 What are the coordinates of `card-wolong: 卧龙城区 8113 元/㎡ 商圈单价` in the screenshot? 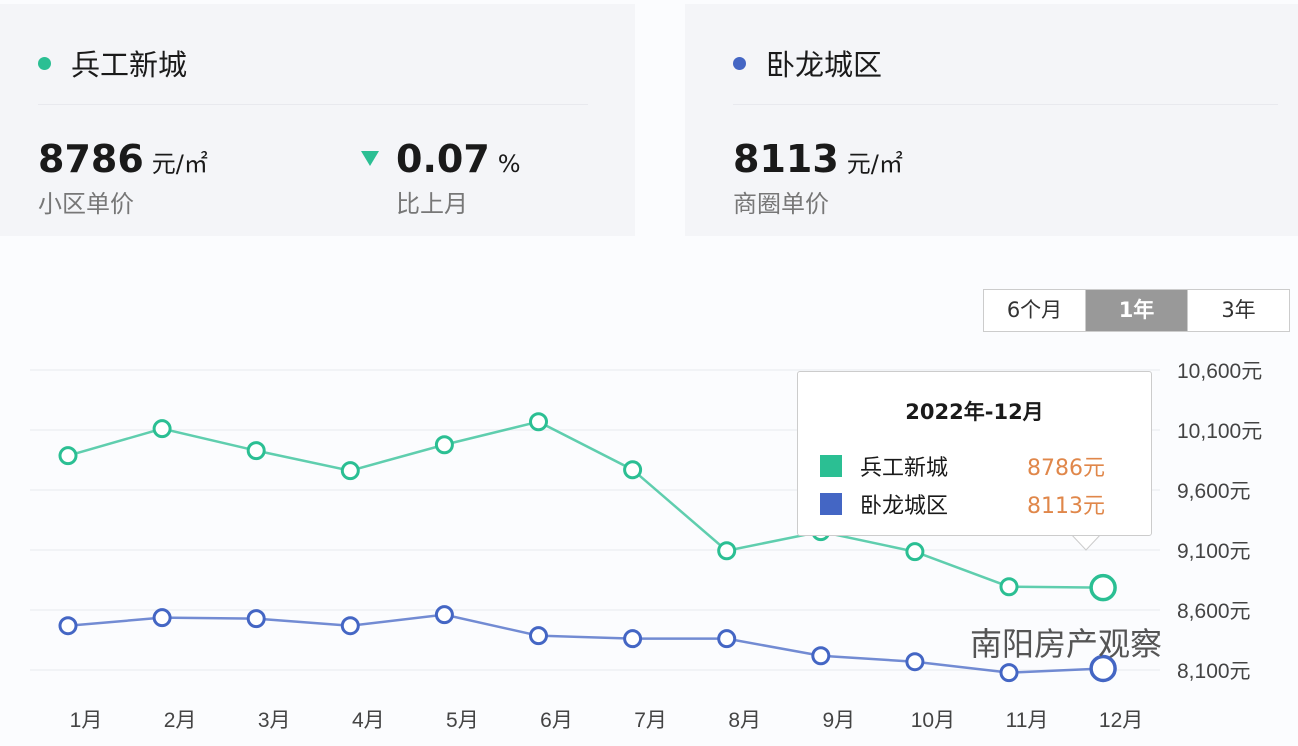 It's located at (991, 120).